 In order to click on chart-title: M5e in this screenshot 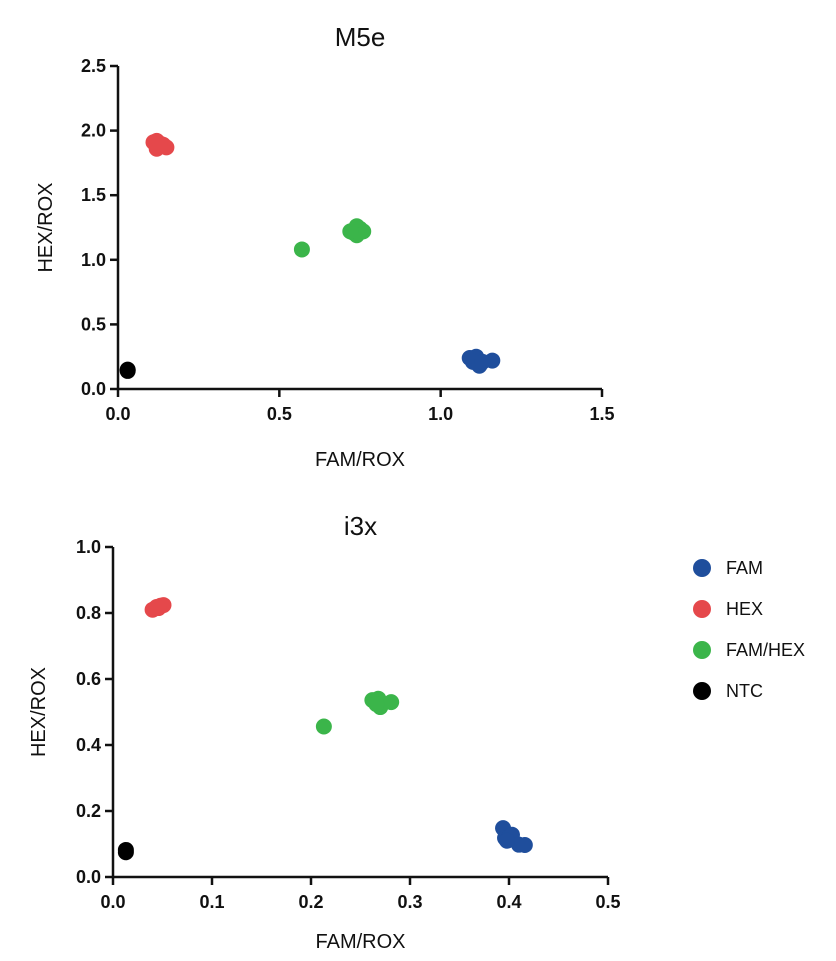, I will do `click(360, 37)`.